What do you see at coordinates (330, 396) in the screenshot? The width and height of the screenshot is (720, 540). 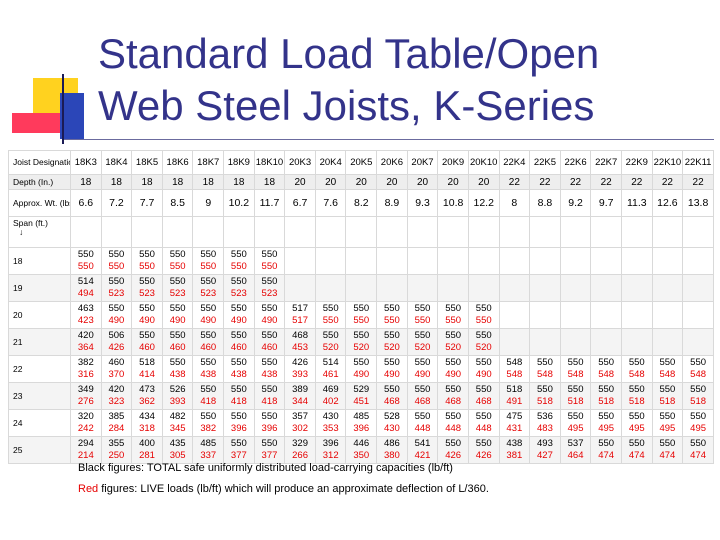 I see `load-cell: 469 402` at bounding box center [330, 396].